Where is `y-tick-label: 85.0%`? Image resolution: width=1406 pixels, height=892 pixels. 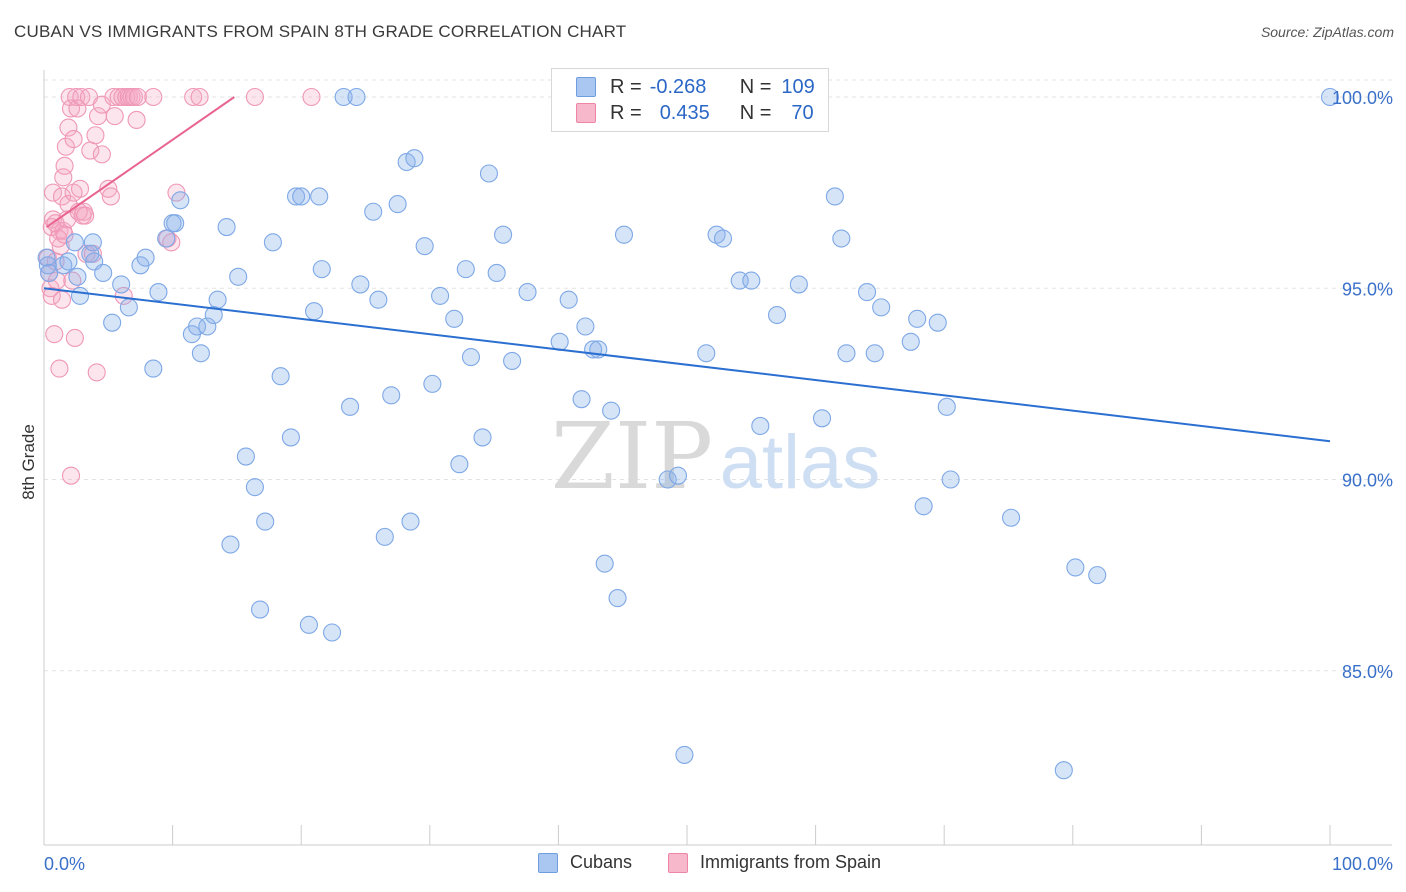 y-tick-label: 85.0% is located at coordinates (1367, 672).